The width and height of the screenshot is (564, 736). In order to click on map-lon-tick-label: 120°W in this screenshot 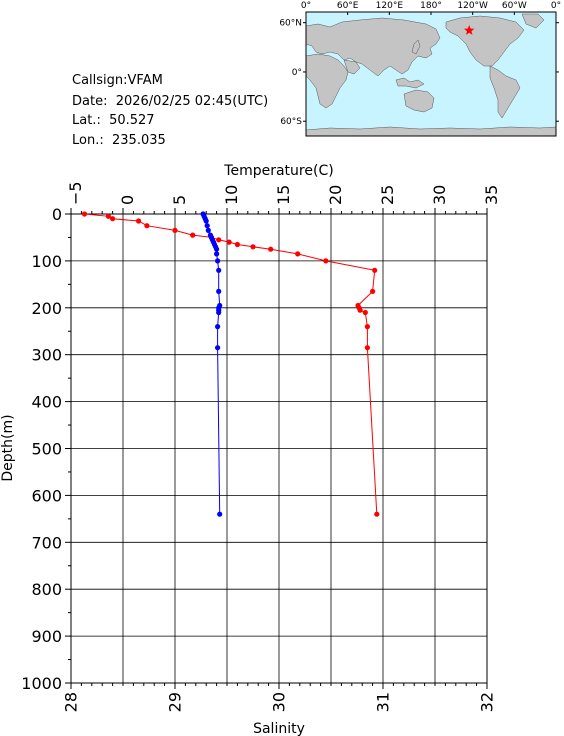, I will do `click(472, 6)`.